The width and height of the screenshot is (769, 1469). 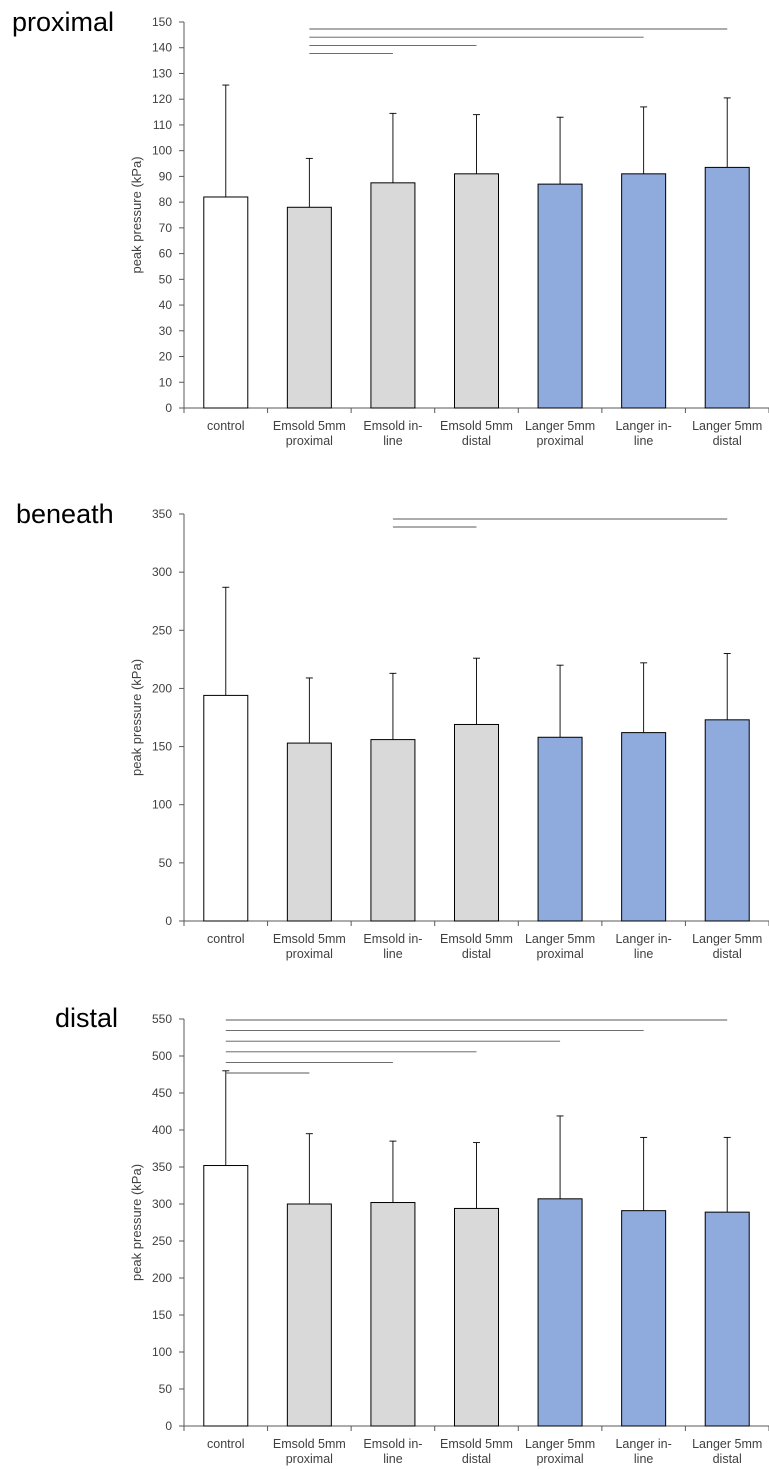 What do you see at coordinates (166, 176) in the screenshot?
I see `y-tick-label: 90` at bounding box center [166, 176].